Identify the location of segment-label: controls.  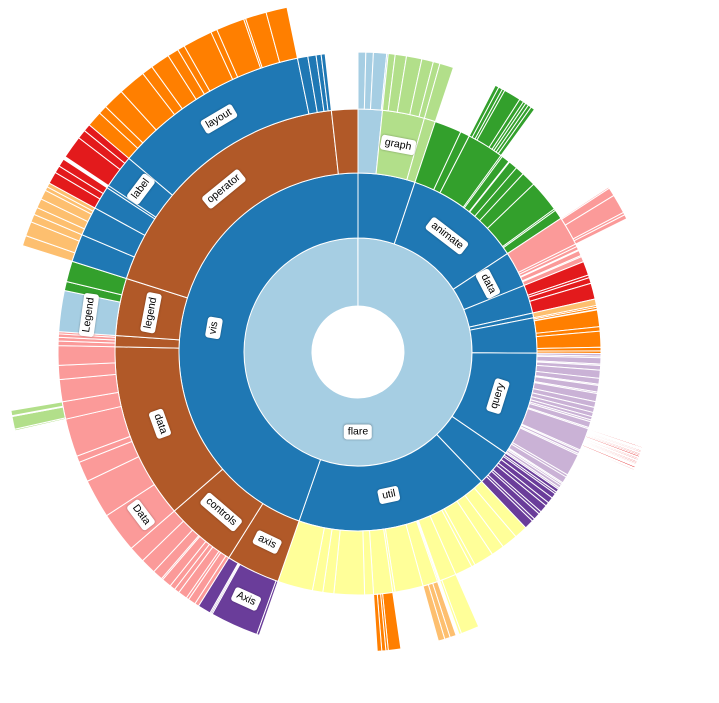
(220, 512).